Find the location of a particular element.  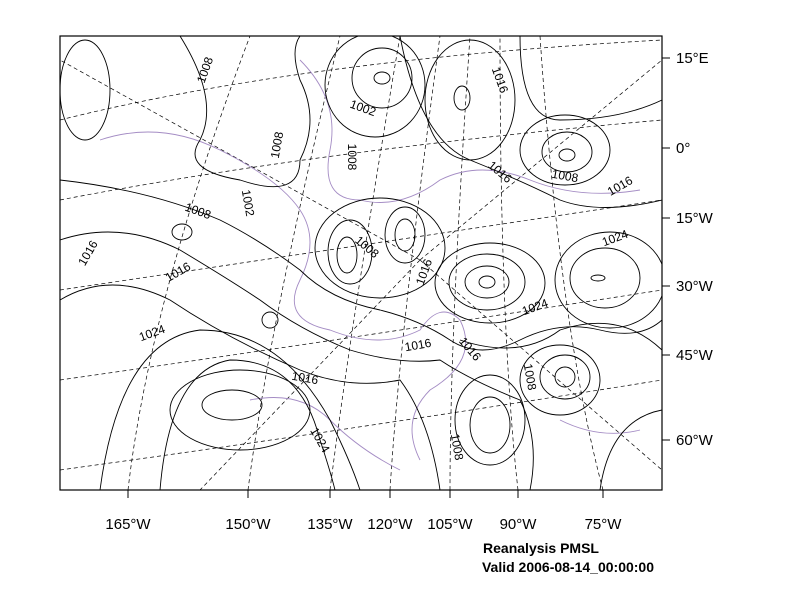

caption-valid: Valid 2006-08-14_00:00:00 is located at coordinates (568, 567).